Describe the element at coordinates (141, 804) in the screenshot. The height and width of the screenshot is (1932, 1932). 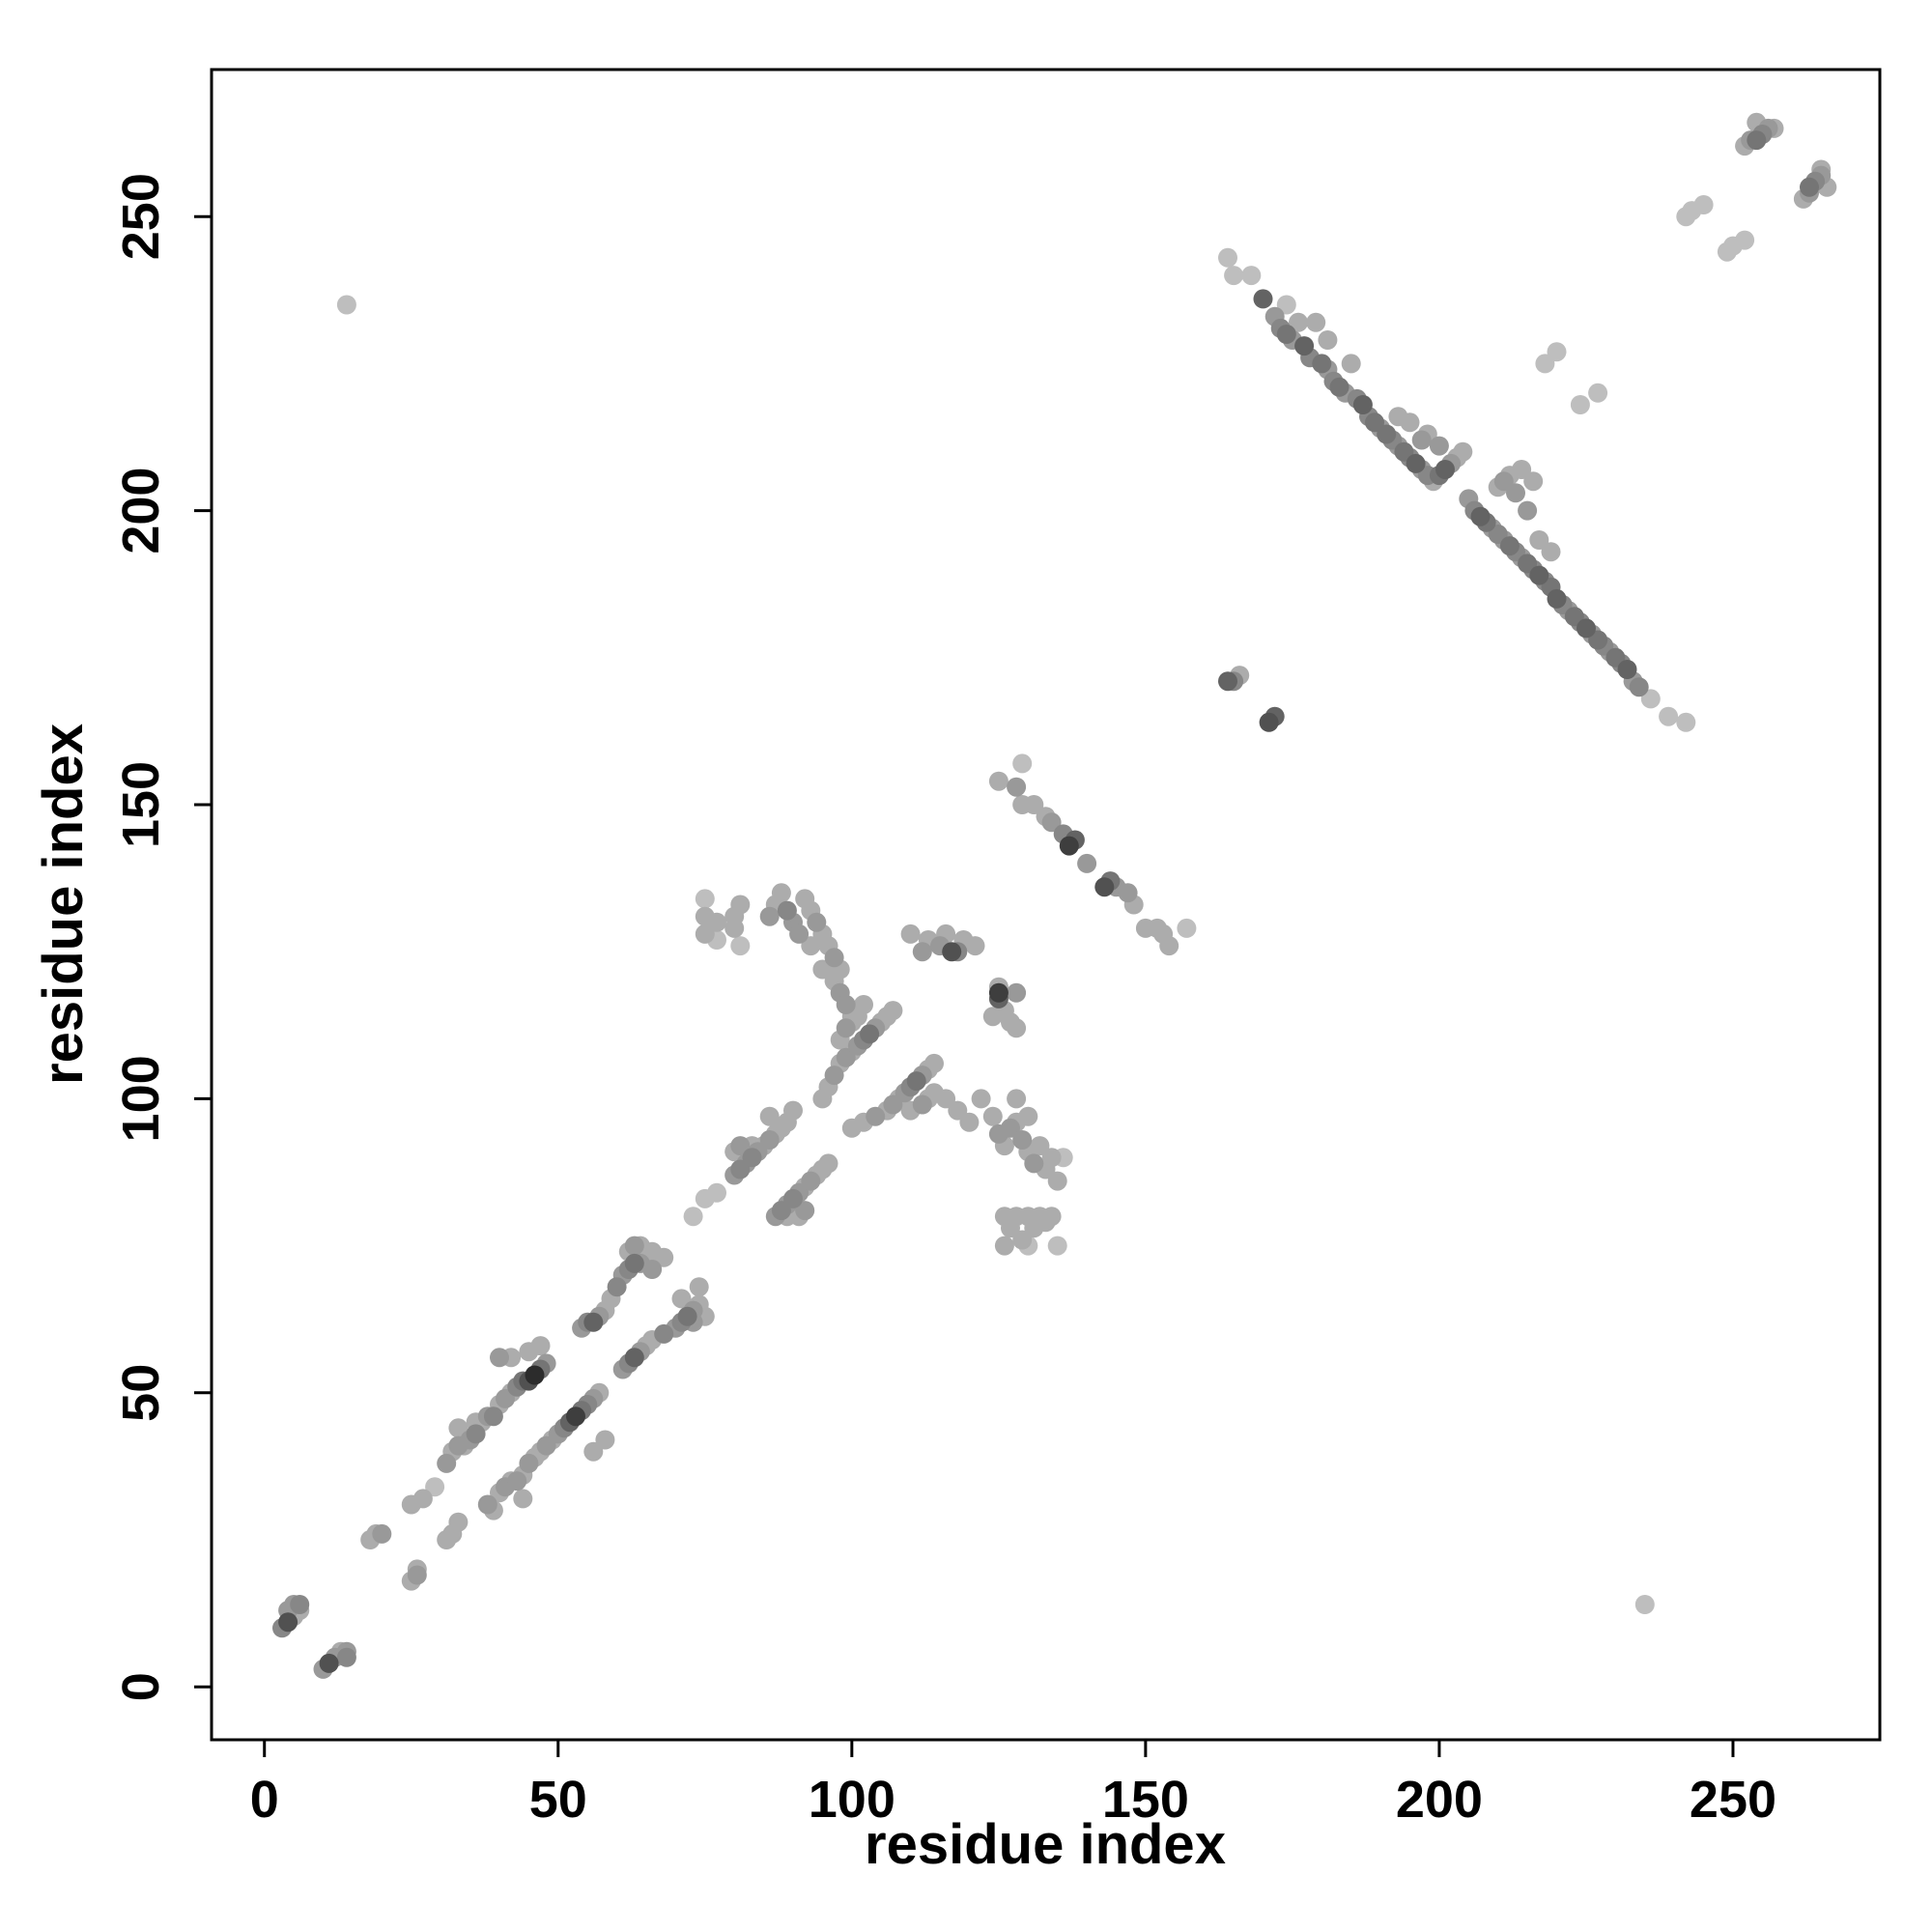
I see `y-tick-label: 150` at that location.